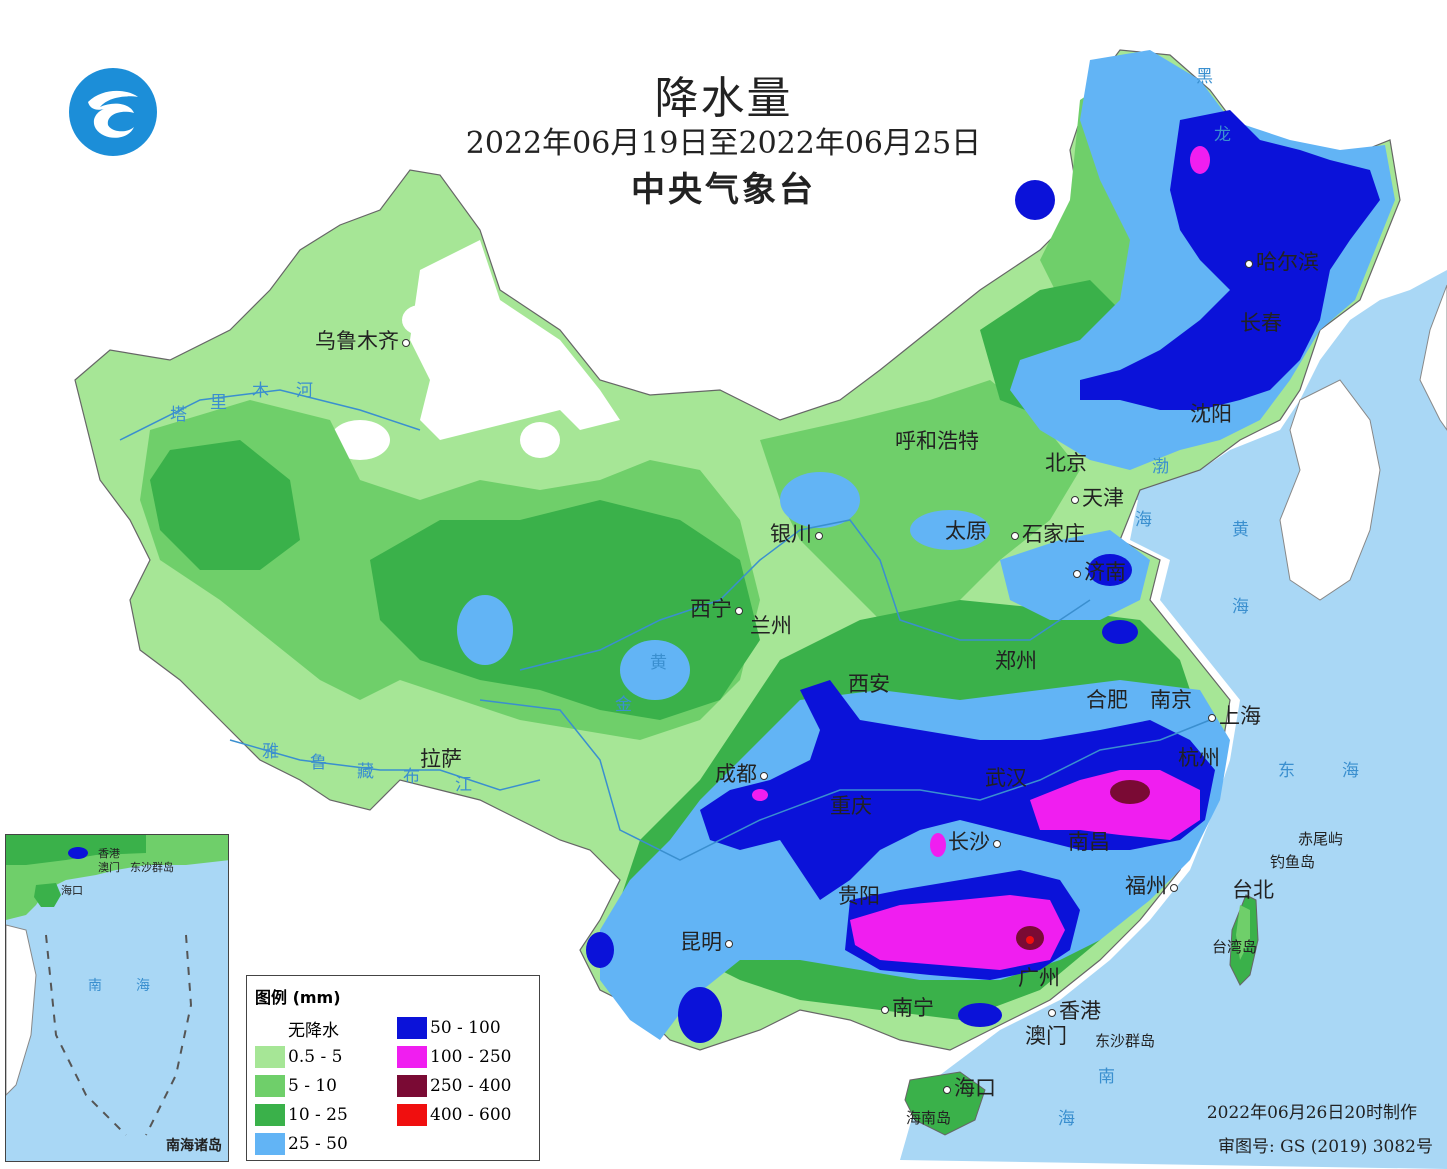  I want to click on city-macau: 澳门, so click(1046, 1036).